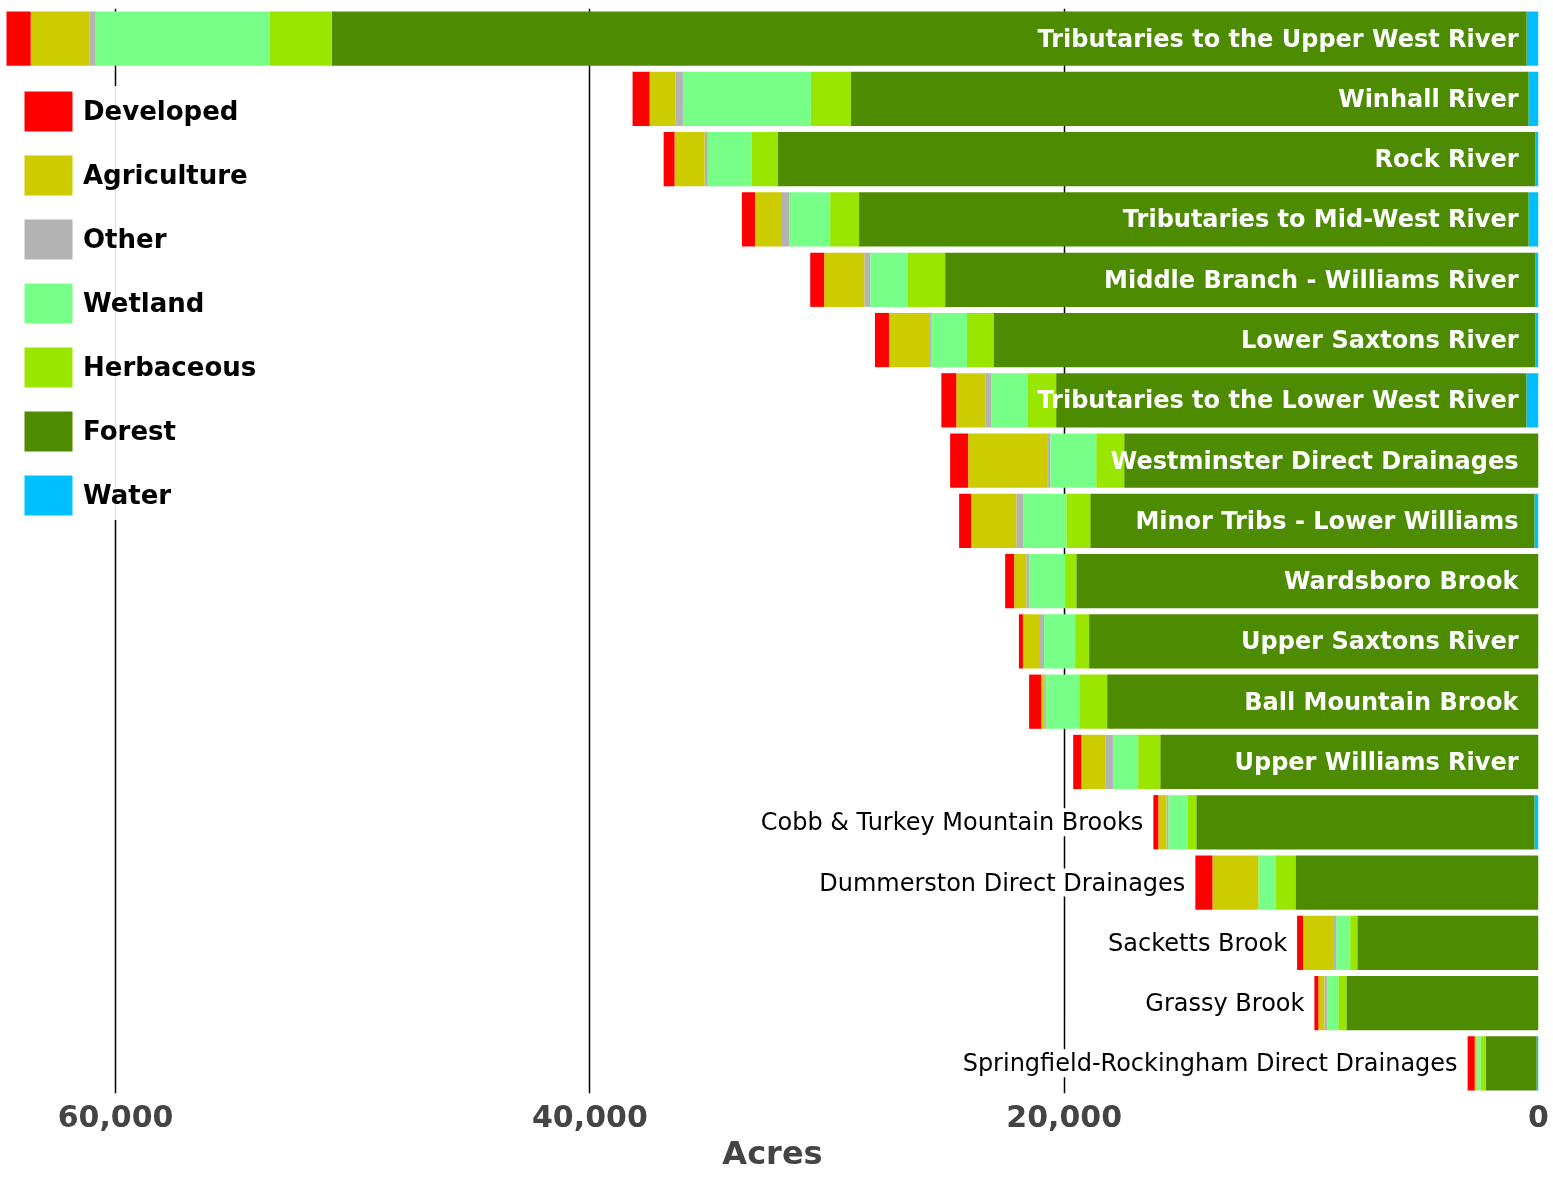 The image size is (1553, 1189). I want to click on legend-label: Herbaceous, so click(170, 368).